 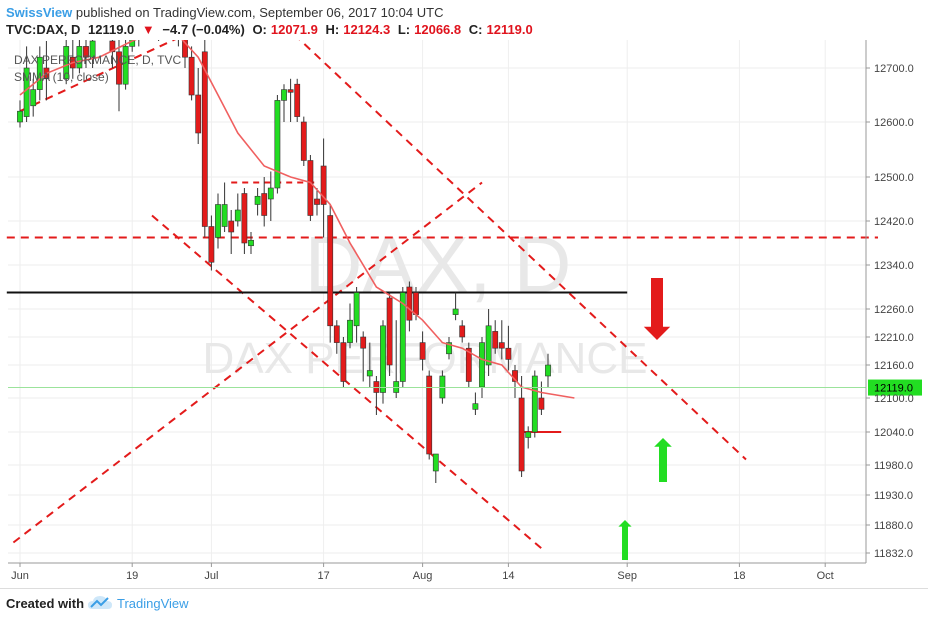 I want to click on open-label: O:, so click(x=259, y=29).